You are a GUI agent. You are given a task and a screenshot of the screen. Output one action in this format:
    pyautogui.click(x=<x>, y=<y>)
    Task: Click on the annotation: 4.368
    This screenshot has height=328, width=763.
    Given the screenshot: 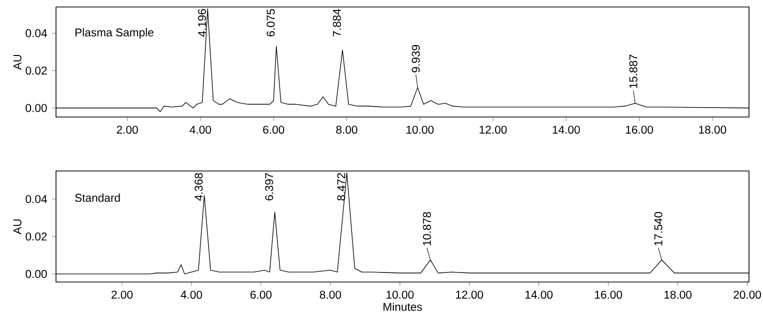 What is the action you would take?
    pyautogui.click(x=198, y=187)
    